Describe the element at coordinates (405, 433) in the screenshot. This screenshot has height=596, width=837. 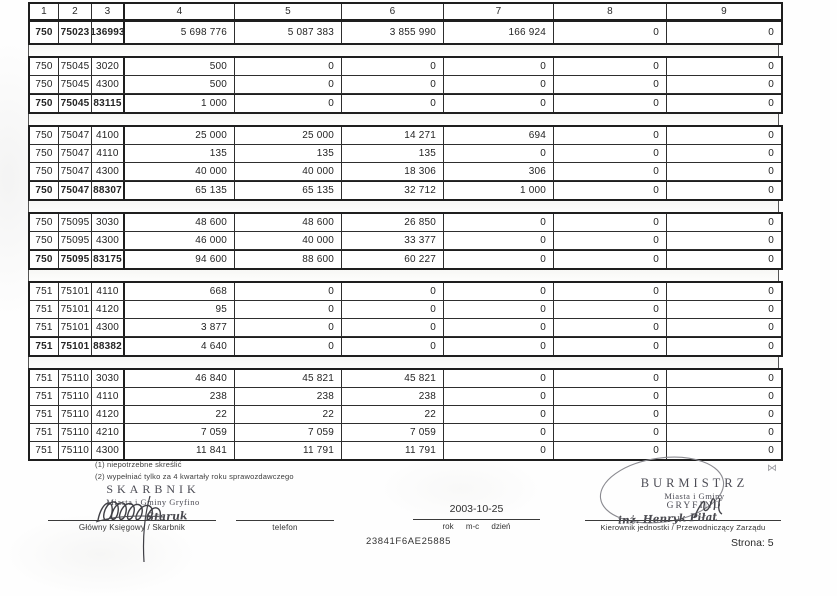
I see `table-row: 751 75110 4210 7 059 7 059 7 059 0 0 0` at that location.